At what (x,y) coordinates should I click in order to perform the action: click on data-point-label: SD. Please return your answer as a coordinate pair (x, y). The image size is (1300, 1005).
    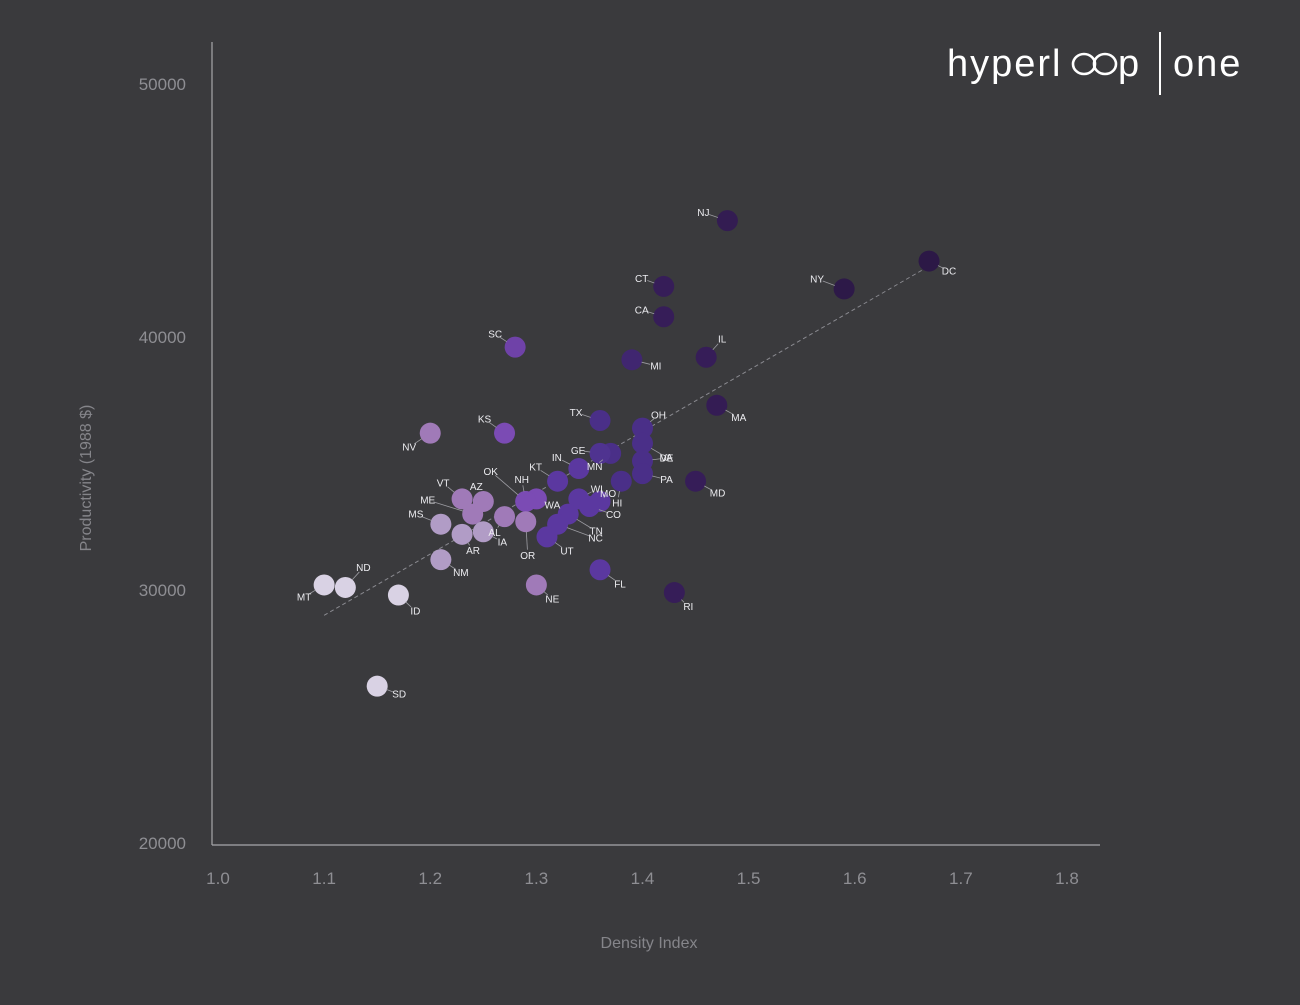
    Looking at the image, I should click on (399, 695).